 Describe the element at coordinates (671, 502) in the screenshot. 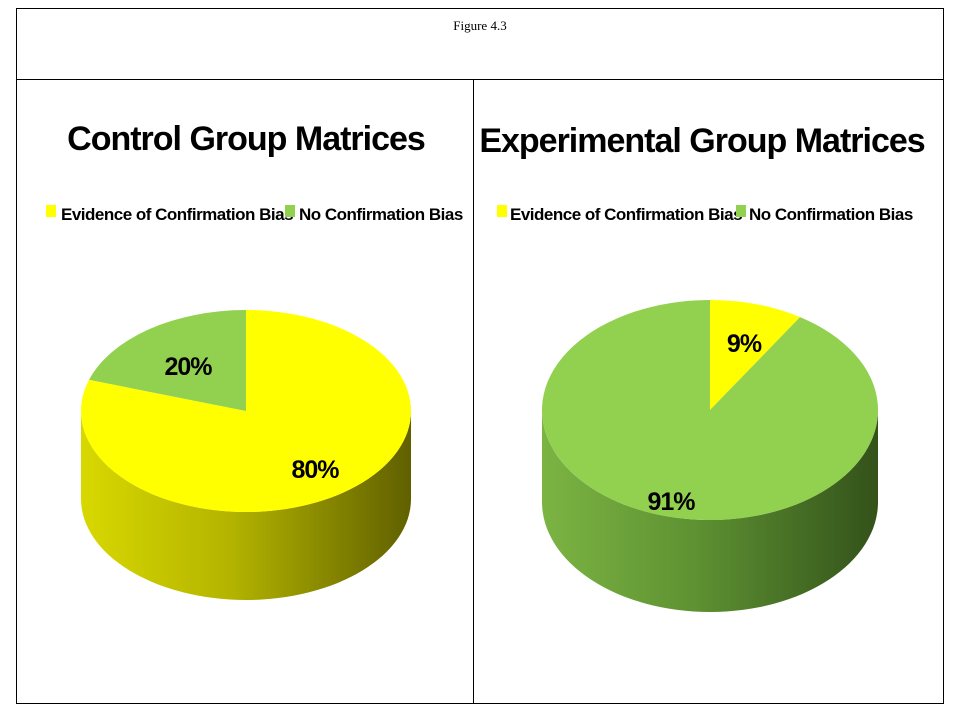

I see `data-label-no-bias: 91%` at that location.